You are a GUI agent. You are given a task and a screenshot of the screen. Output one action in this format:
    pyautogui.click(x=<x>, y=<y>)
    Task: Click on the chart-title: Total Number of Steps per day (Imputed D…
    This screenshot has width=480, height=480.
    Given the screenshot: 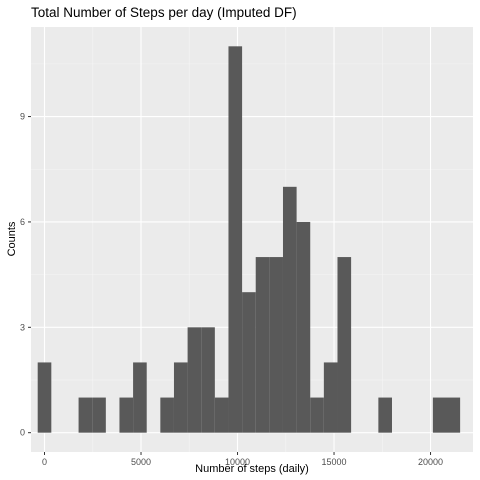 What is the action you would take?
    pyautogui.click(x=164, y=12)
    